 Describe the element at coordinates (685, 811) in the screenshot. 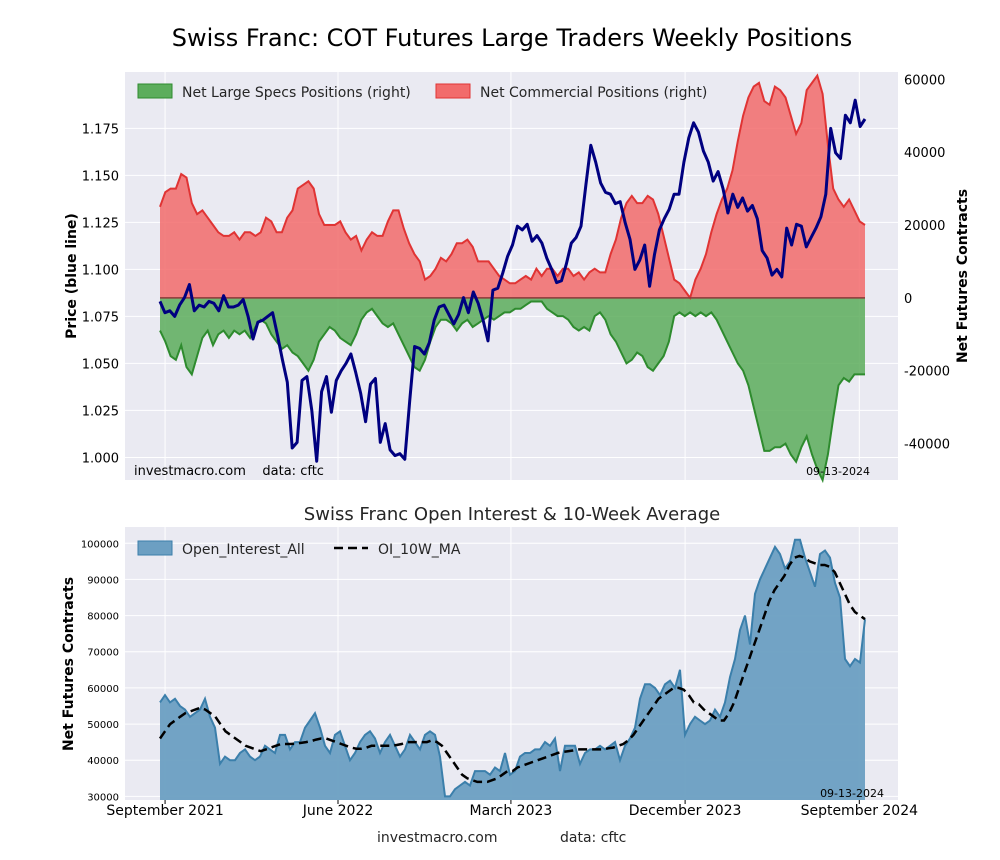

I see `x-tick-label: December 2023` at that location.